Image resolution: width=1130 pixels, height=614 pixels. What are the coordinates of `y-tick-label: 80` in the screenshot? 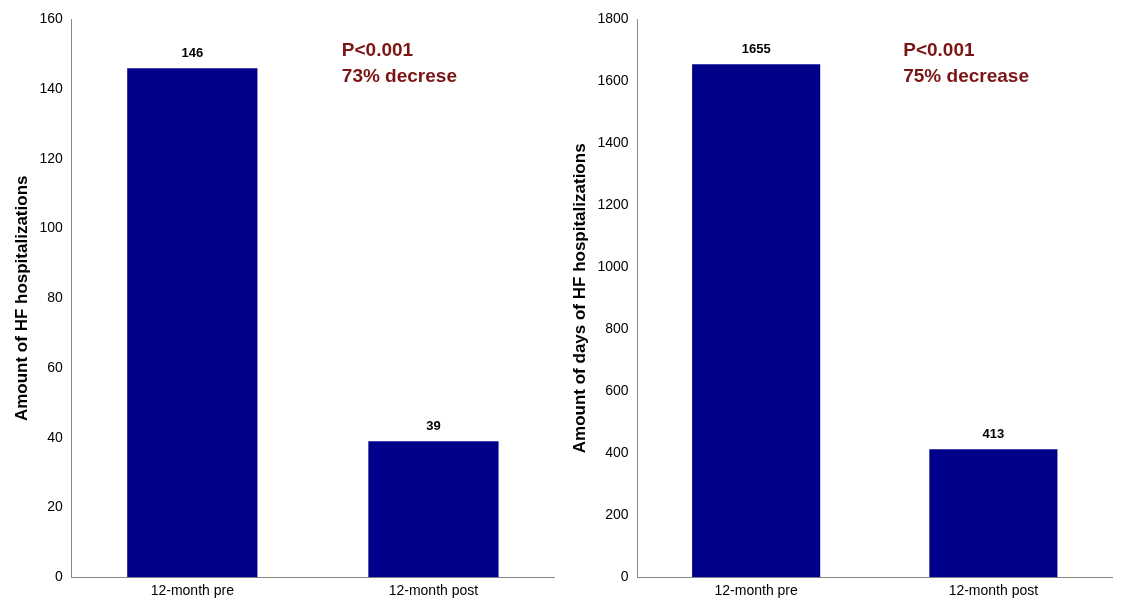 It's located at (55, 297).